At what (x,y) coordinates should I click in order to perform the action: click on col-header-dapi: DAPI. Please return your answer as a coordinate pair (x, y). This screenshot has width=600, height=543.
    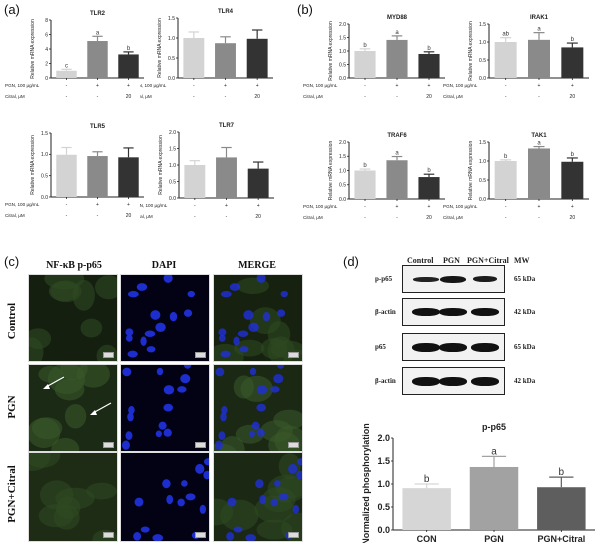
    Looking at the image, I should click on (164, 265).